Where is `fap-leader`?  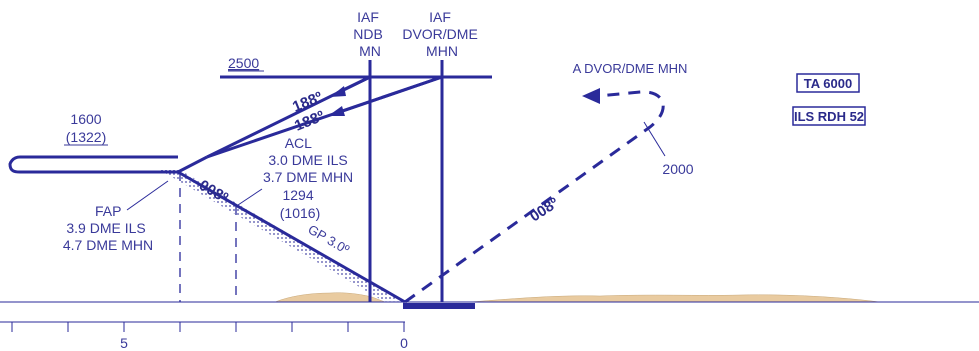 fap-leader is located at coordinates (147, 195).